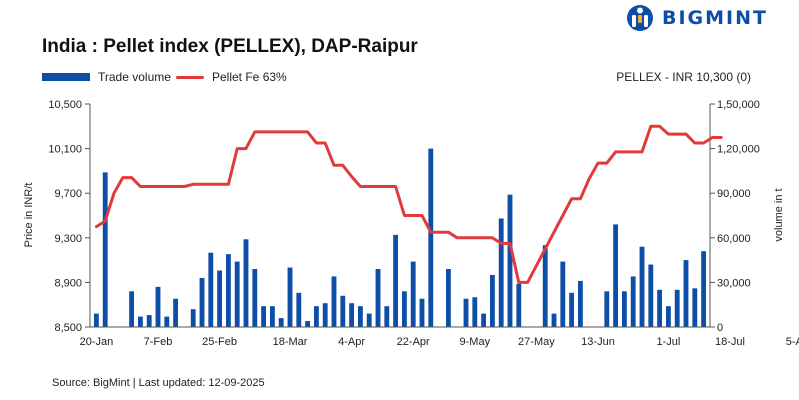  Describe the element at coordinates (290, 342) in the screenshot. I see `x-tick-label: 18-Mar` at that location.